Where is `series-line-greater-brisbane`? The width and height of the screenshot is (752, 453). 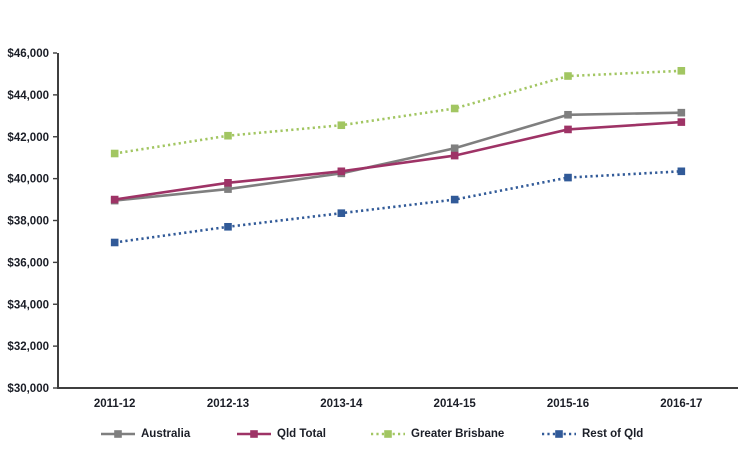 series-line-greater-brisbane is located at coordinates (398, 112).